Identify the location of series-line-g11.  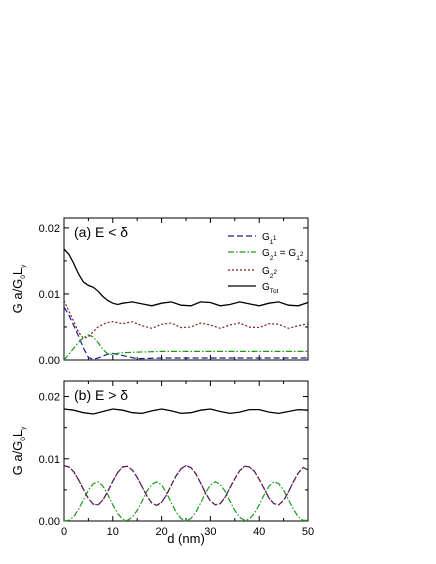
(186, 485).